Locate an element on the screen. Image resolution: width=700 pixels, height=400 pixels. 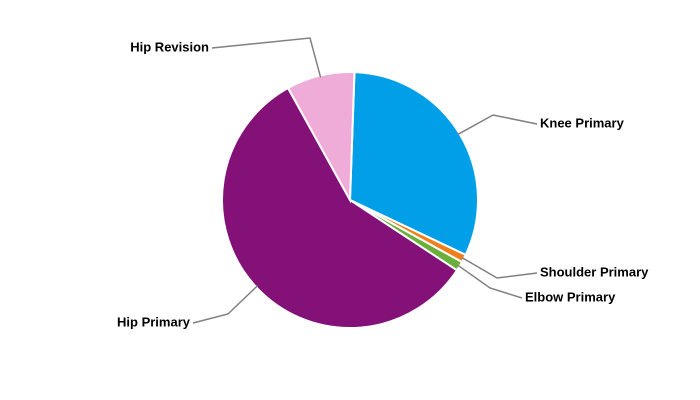
slice-label: Hip Revision is located at coordinates (169, 46).